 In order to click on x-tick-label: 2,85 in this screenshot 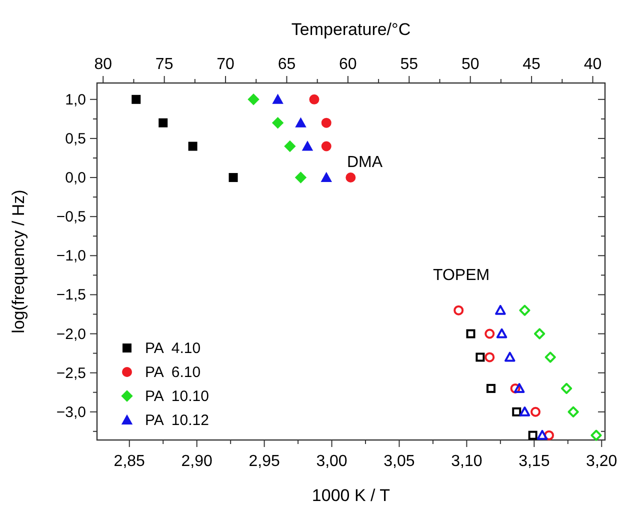, I will do `click(130, 461)`.